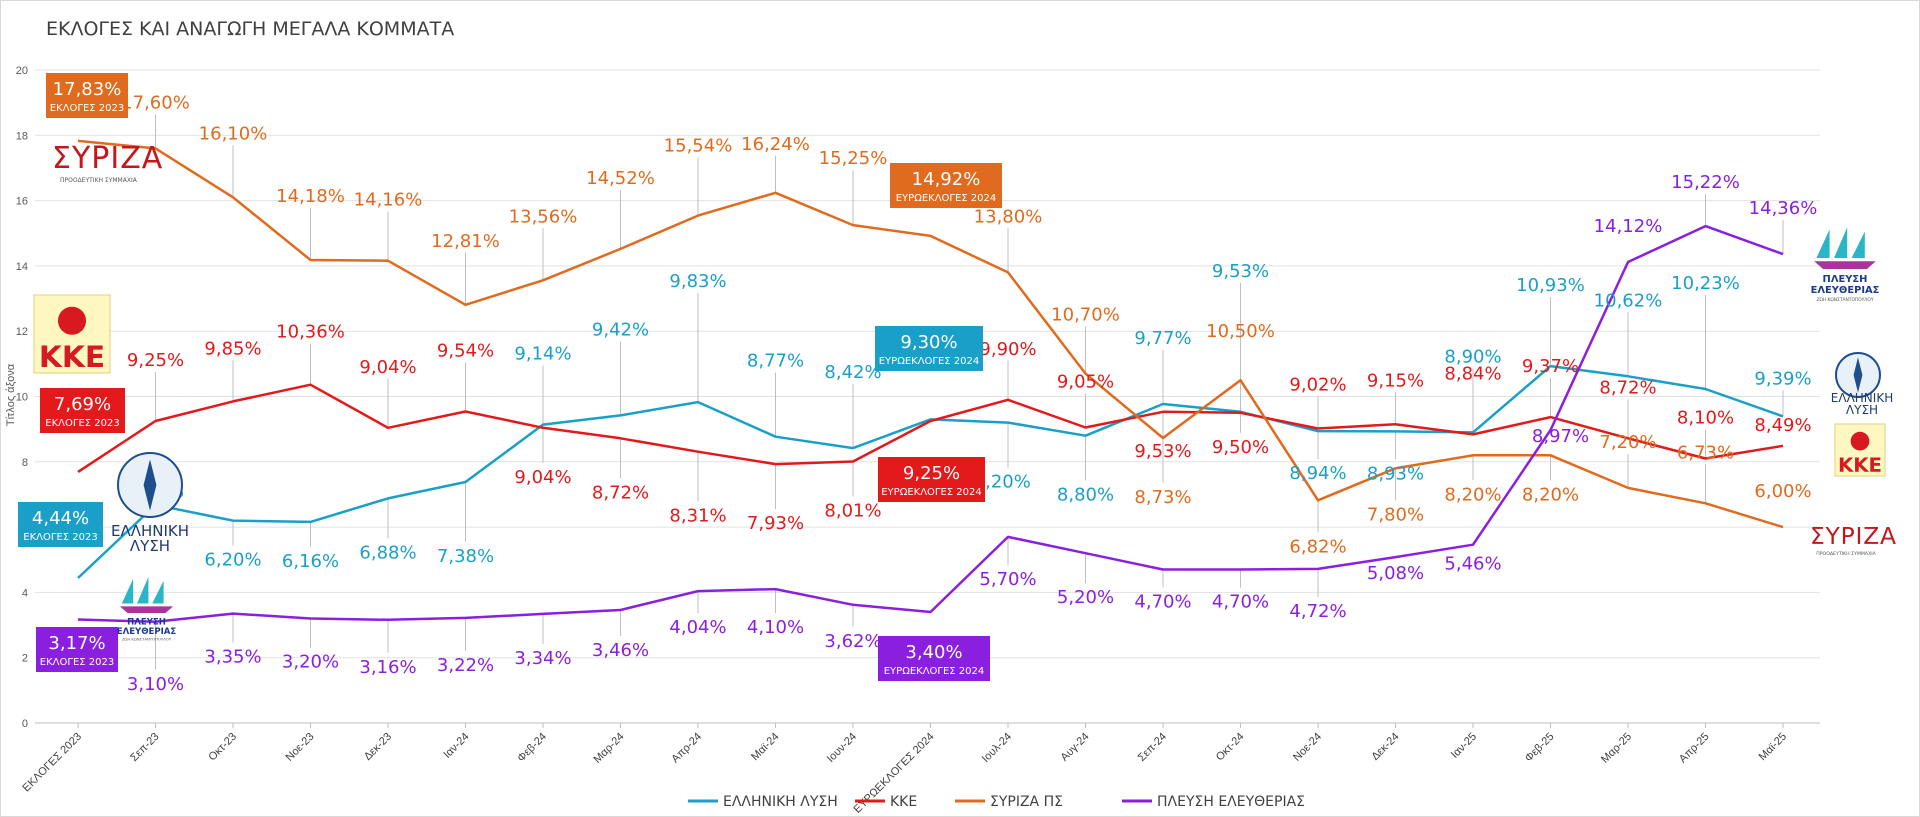 The image size is (1920, 817). Describe the element at coordinates (310, 332) in the screenshot. I see `data-label: 10,36%` at that location.